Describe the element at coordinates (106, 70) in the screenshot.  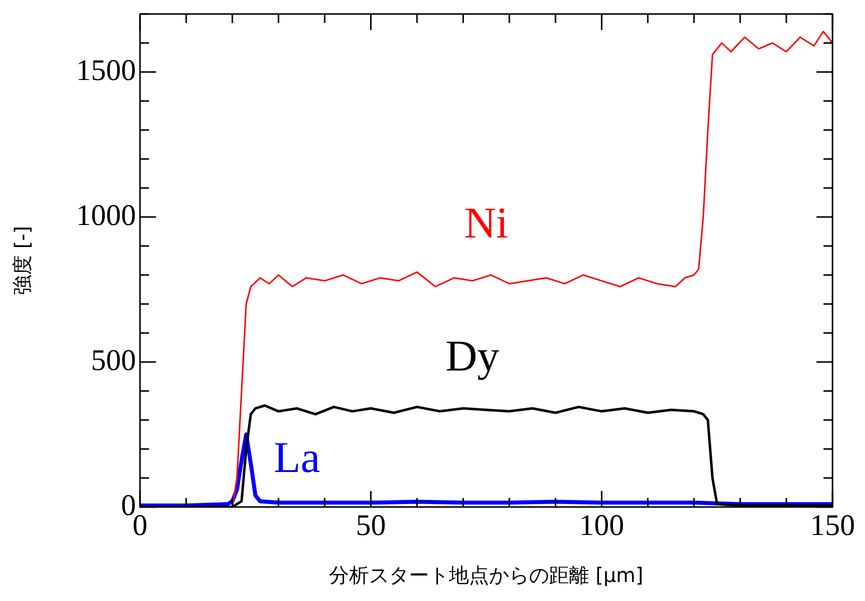
I see `y-tick-label: 1500` at that location.